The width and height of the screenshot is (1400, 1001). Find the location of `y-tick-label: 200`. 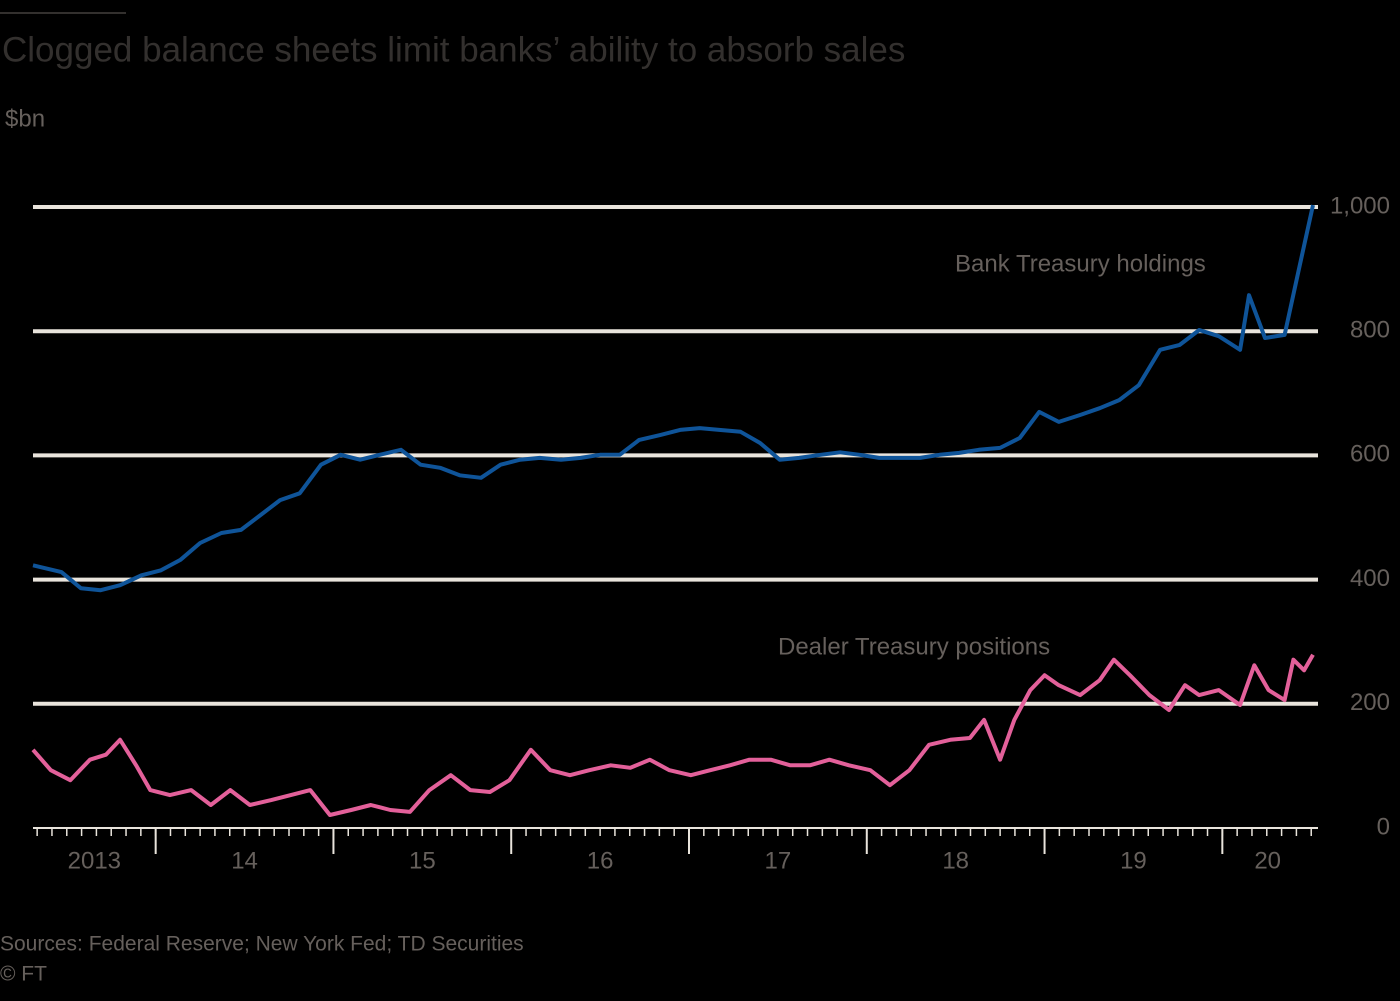

y-tick-label: 200 is located at coordinates (1370, 702).